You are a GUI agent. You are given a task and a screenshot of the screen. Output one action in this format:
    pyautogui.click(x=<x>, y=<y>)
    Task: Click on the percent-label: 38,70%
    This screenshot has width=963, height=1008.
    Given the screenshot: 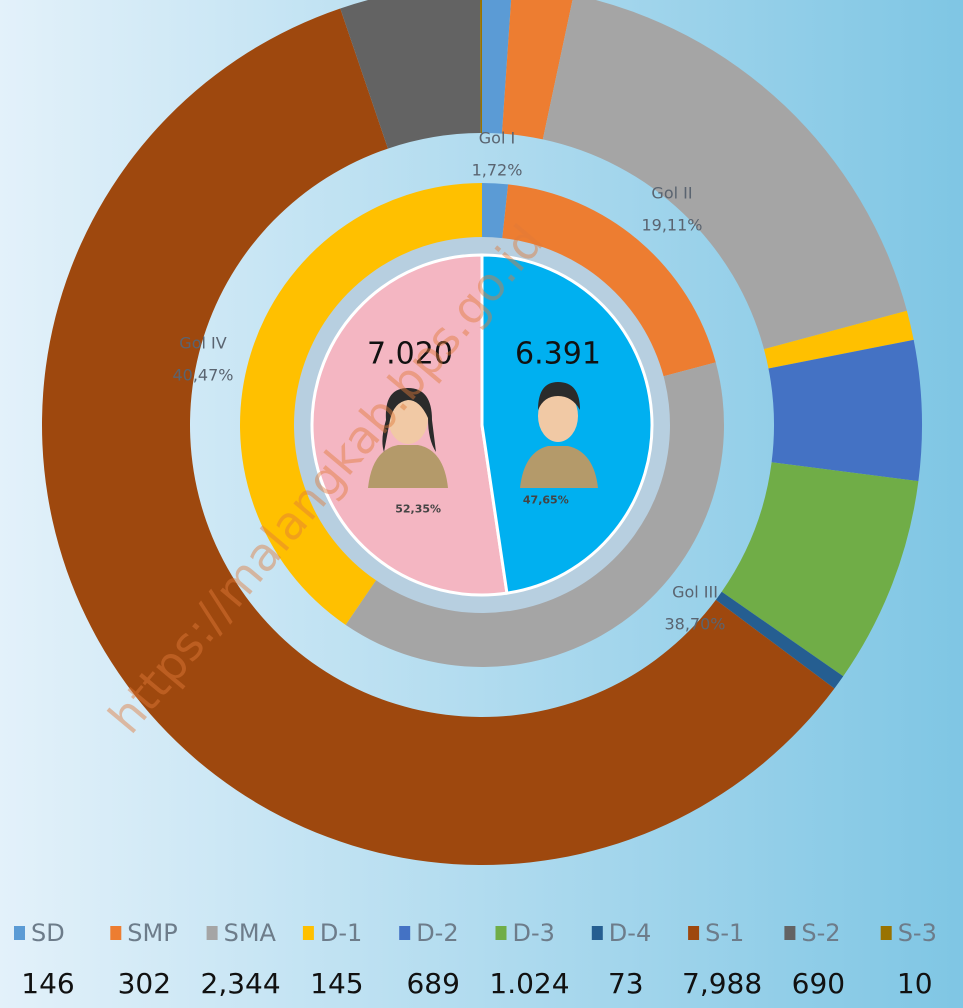 What is the action you would take?
    pyautogui.click(x=694, y=624)
    